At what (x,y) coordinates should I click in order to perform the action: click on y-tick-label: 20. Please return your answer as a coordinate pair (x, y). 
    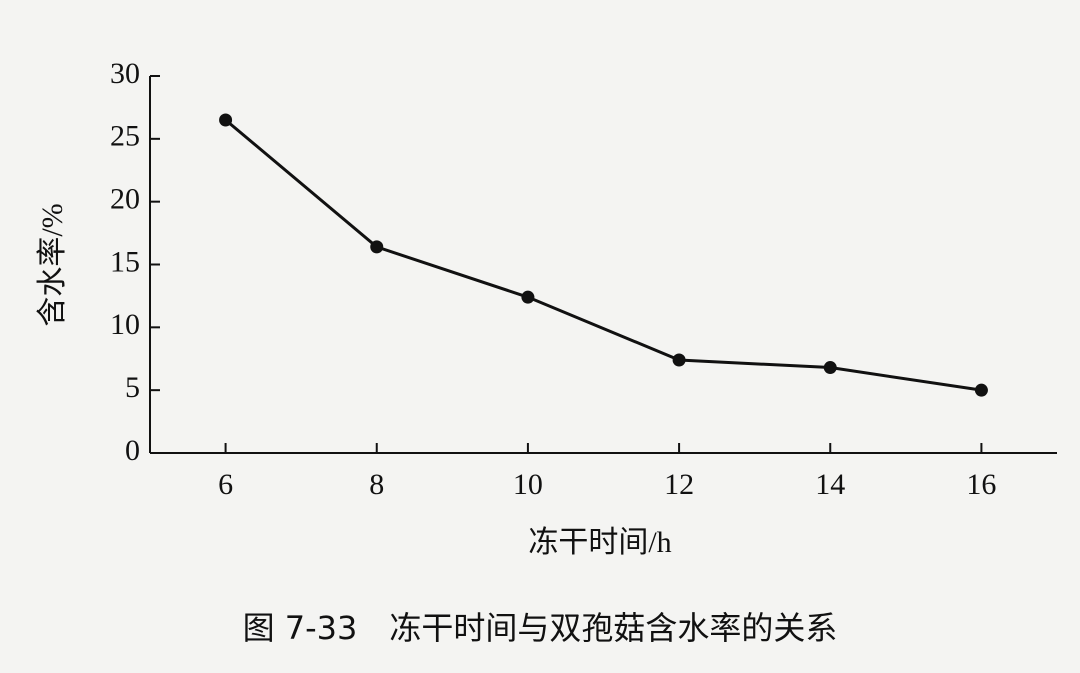
    Looking at the image, I should click on (125, 199).